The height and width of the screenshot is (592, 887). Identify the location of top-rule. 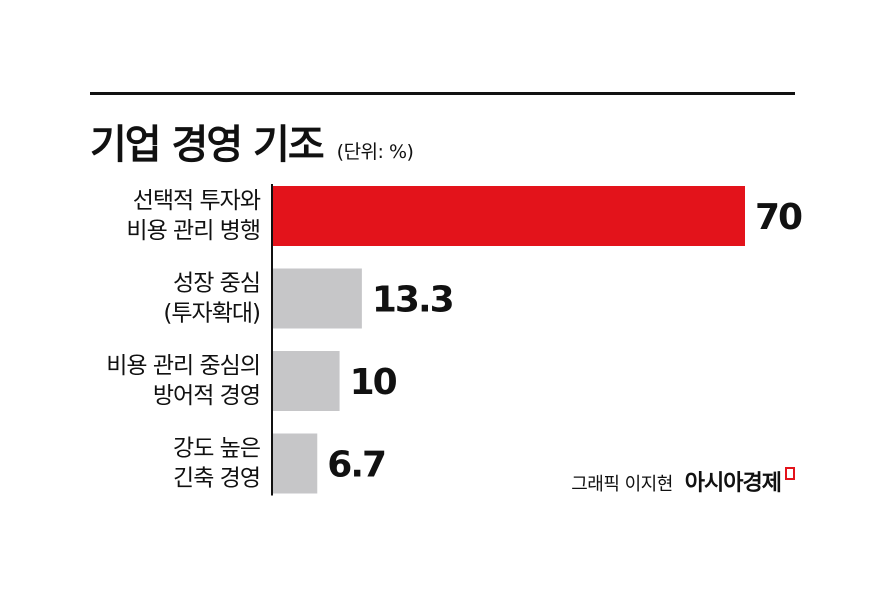
(442, 93).